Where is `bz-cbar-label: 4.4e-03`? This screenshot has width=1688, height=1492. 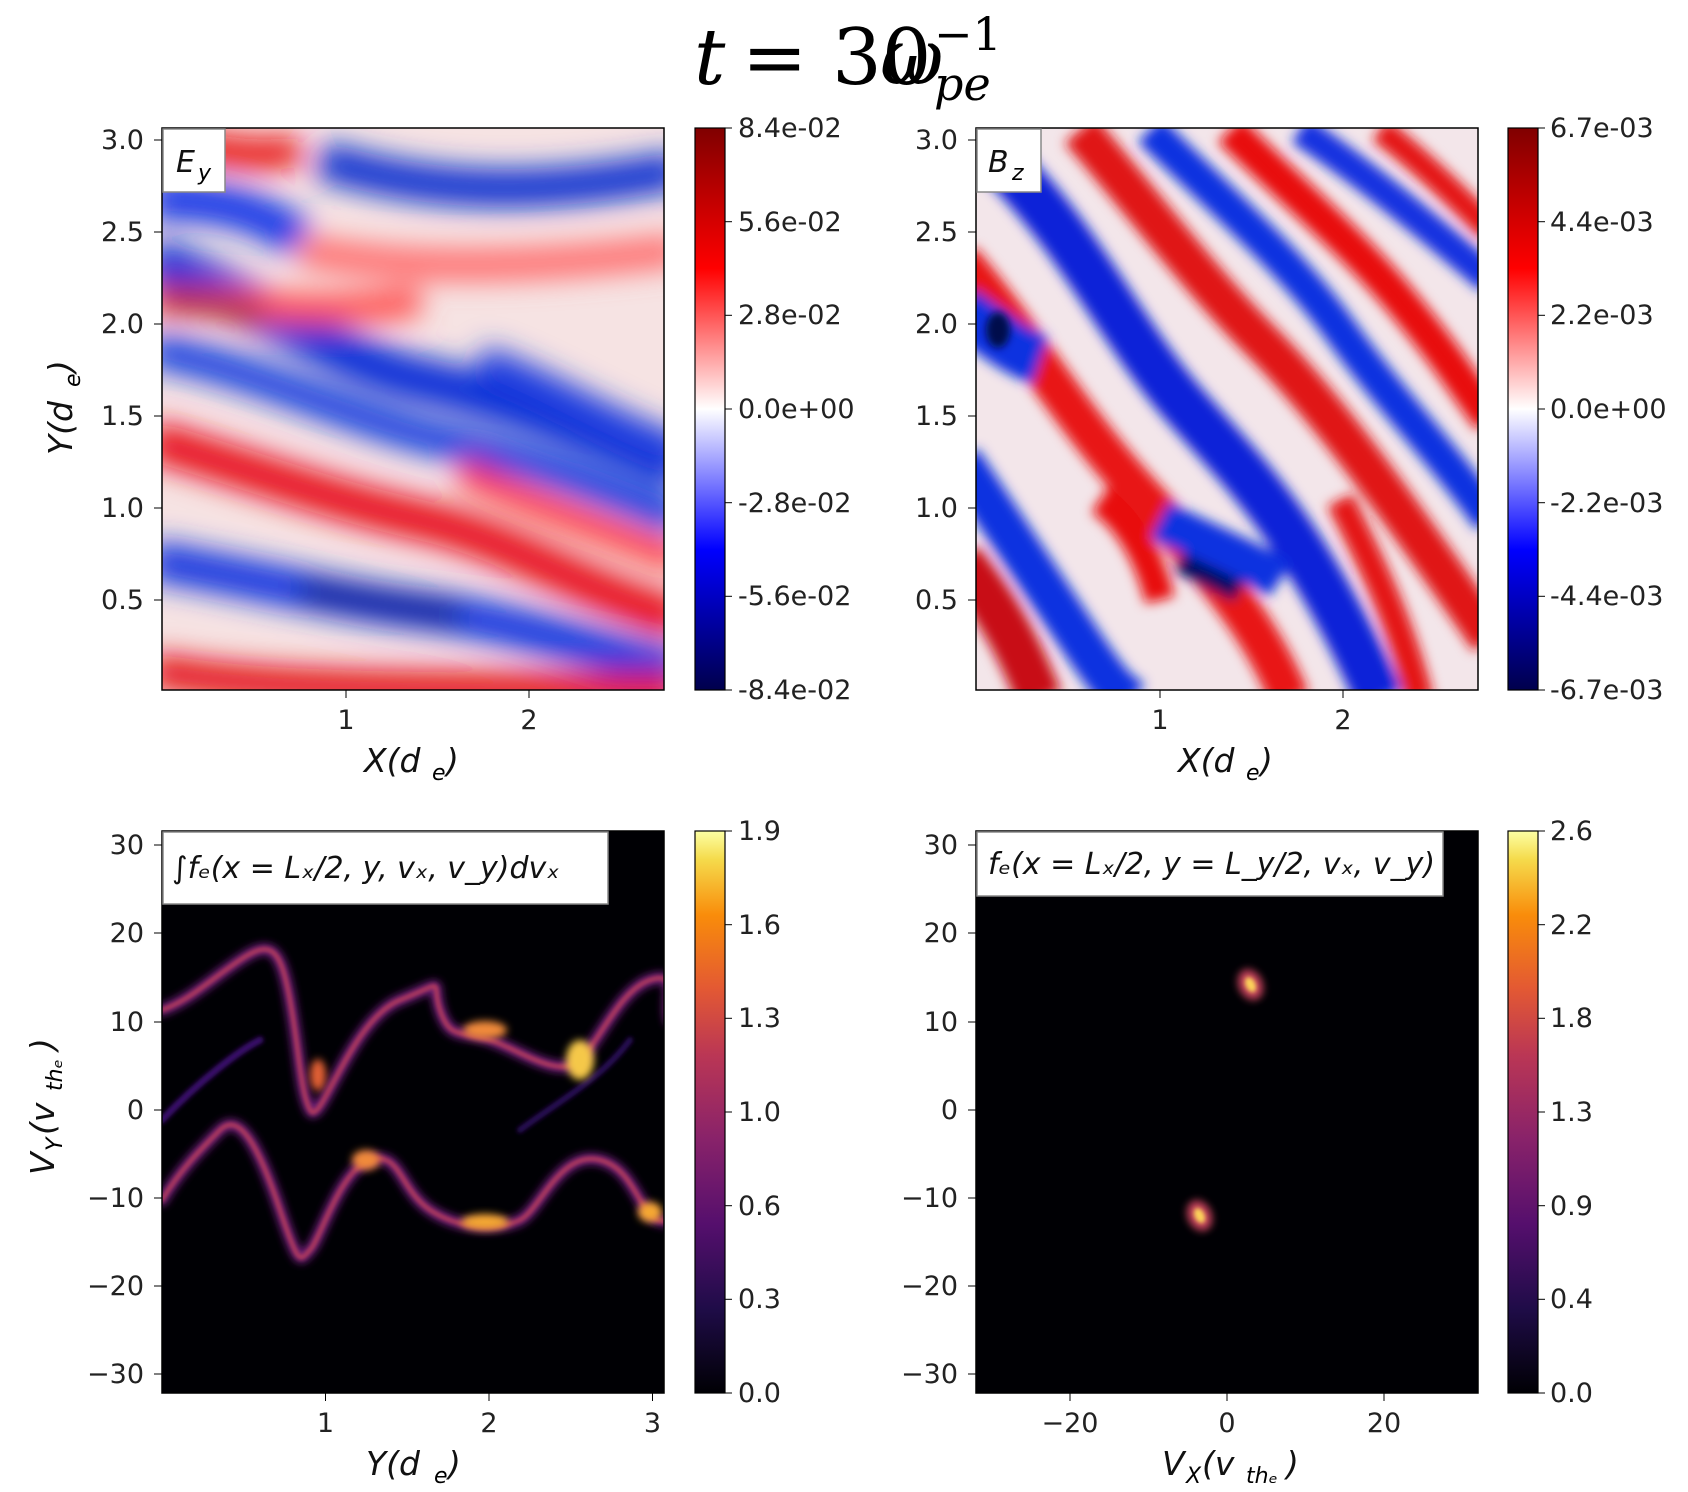
bz-cbar-label: 4.4e-03 is located at coordinates (1602, 222).